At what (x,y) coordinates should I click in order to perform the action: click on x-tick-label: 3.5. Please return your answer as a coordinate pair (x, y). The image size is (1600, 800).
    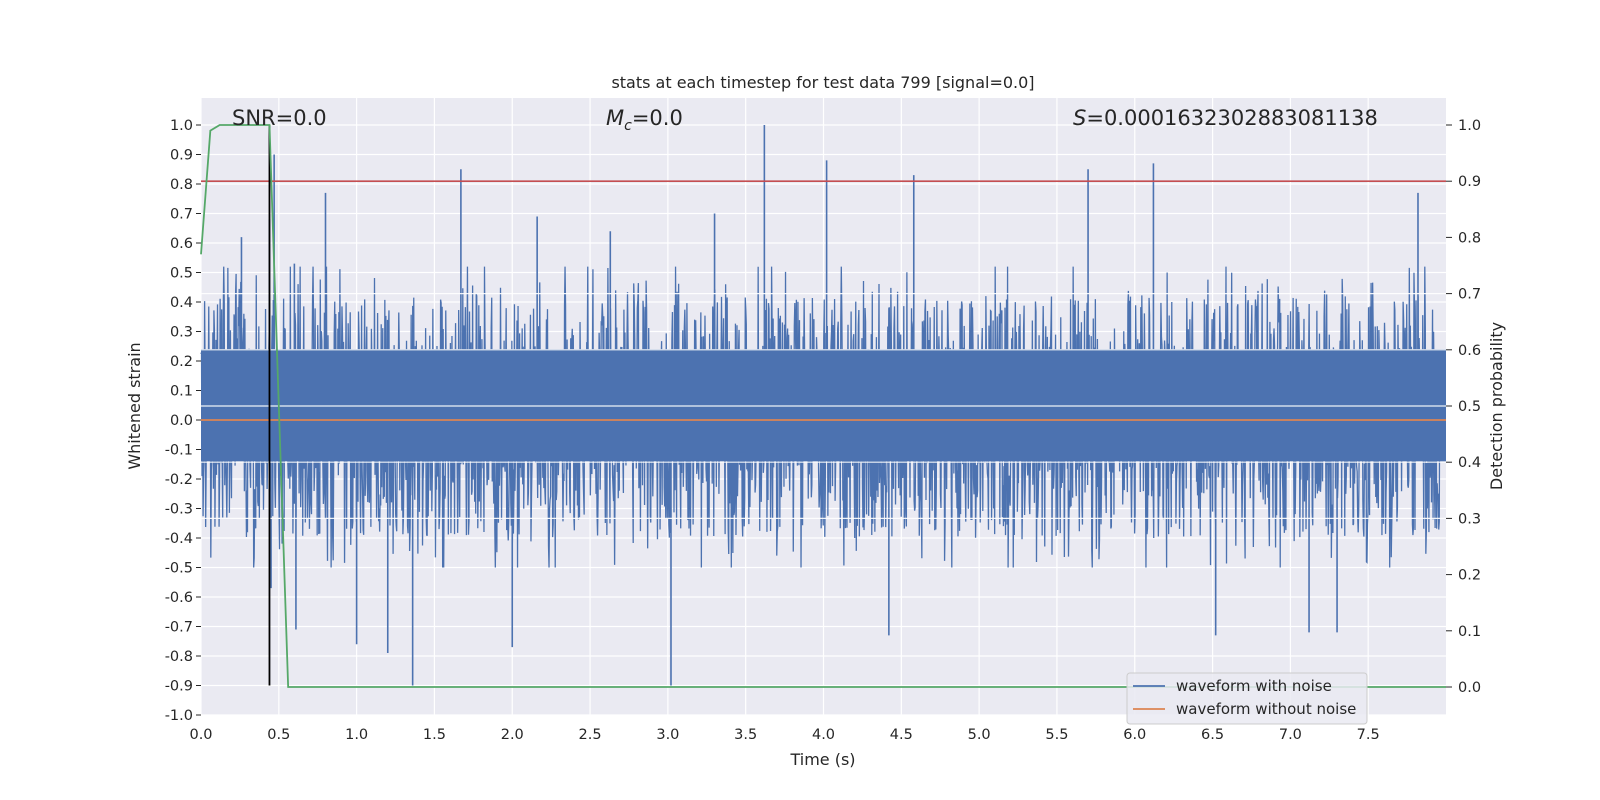
    Looking at the image, I should click on (745, 735).